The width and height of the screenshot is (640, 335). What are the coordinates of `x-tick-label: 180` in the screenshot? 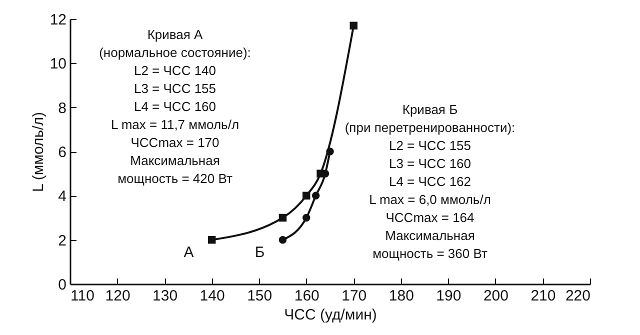 It's located at (401, 296).